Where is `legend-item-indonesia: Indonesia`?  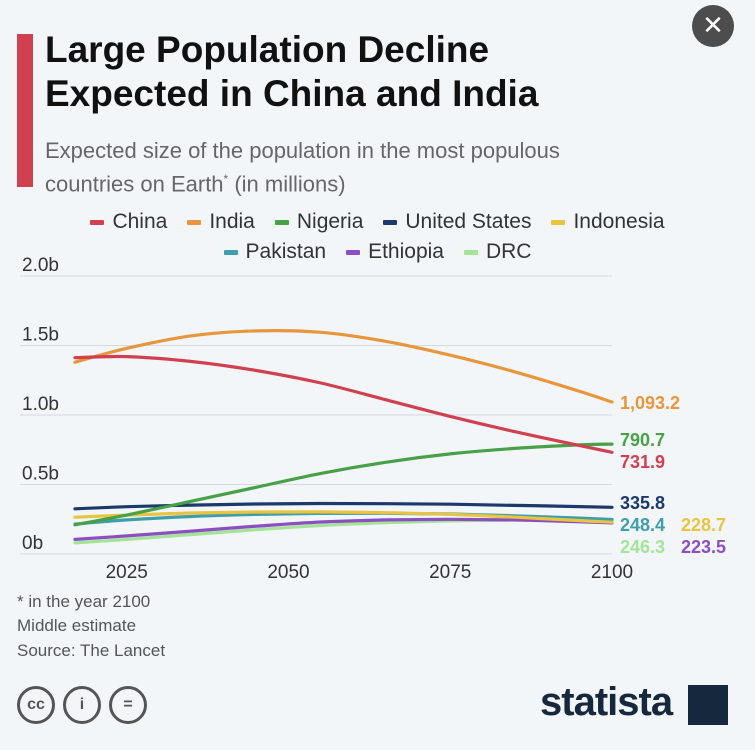
legend-item-indonesia: Indonesia is located at coordinates (608, 222).